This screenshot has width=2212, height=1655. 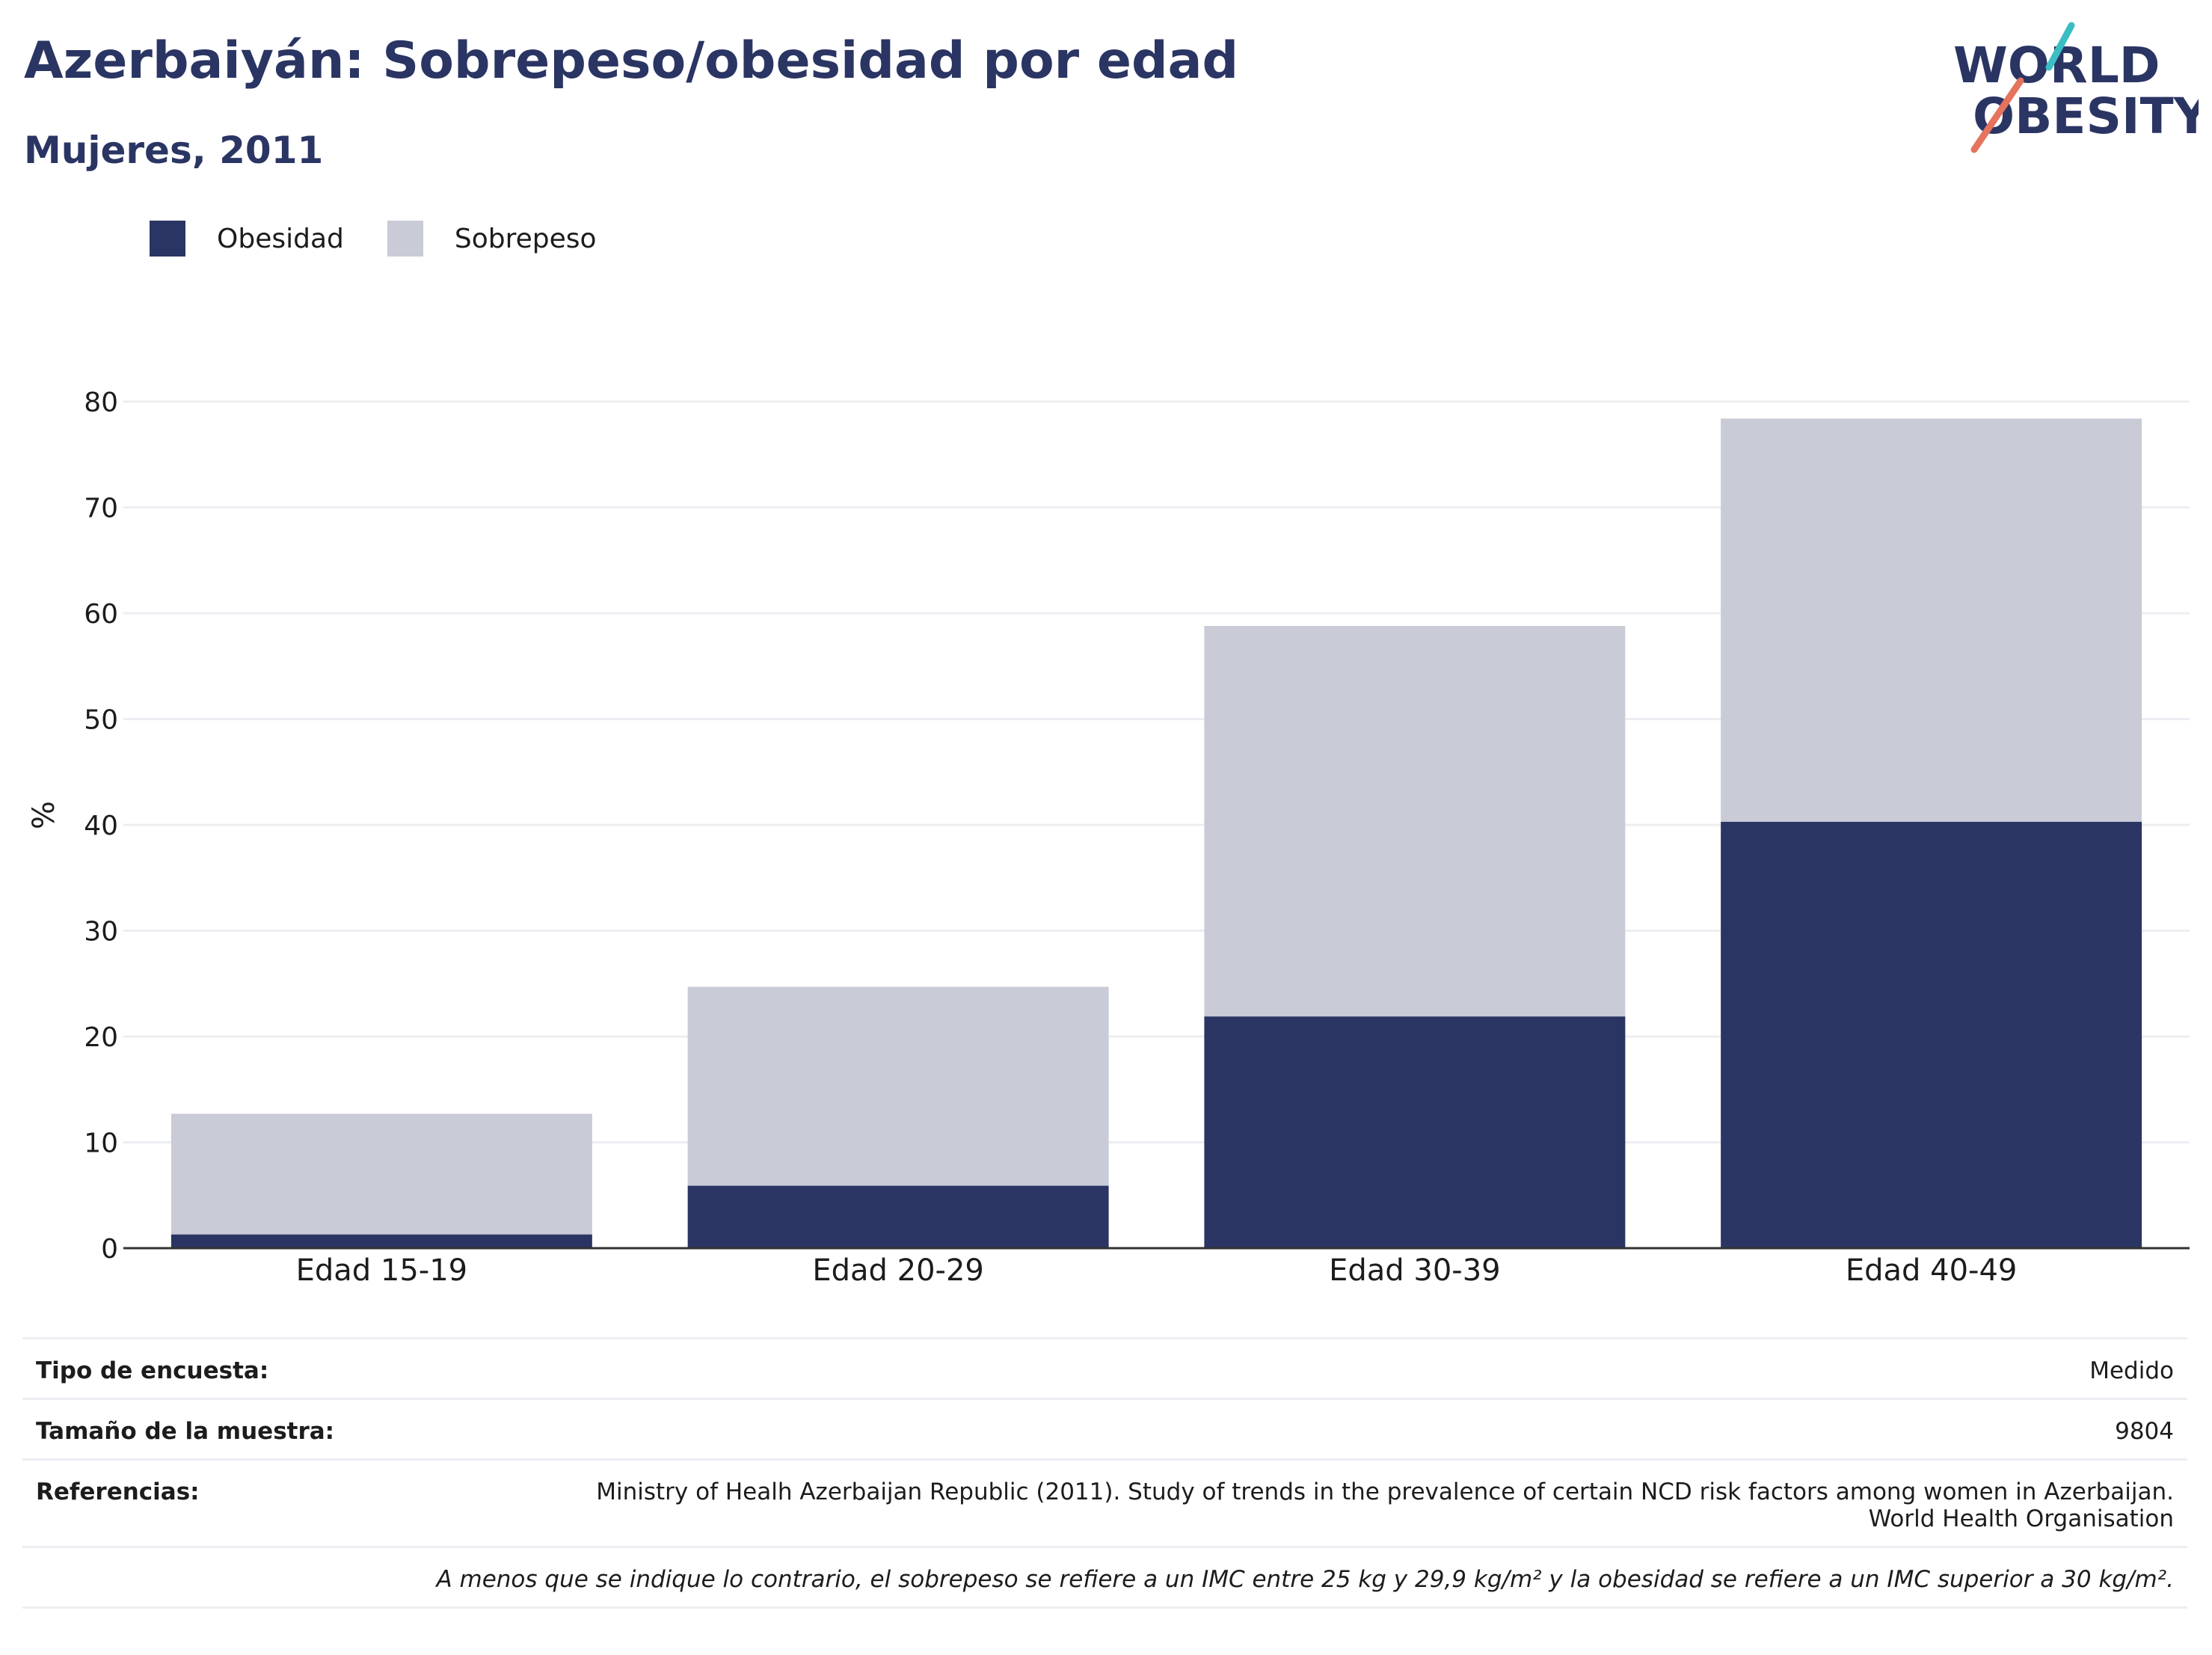 What do you see at coordinates (101, 826) in the screenshot?
I see `y-tick-label: 40` at bounding box center [101, 826].